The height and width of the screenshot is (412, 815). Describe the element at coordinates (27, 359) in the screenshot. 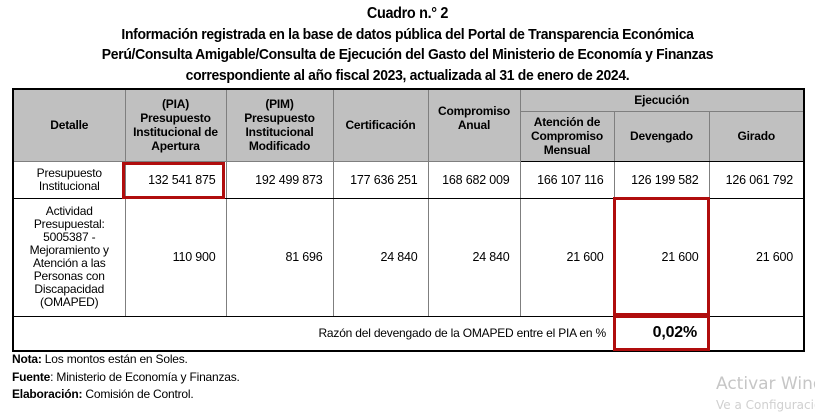

I see `note-label: Nota:` at that location.